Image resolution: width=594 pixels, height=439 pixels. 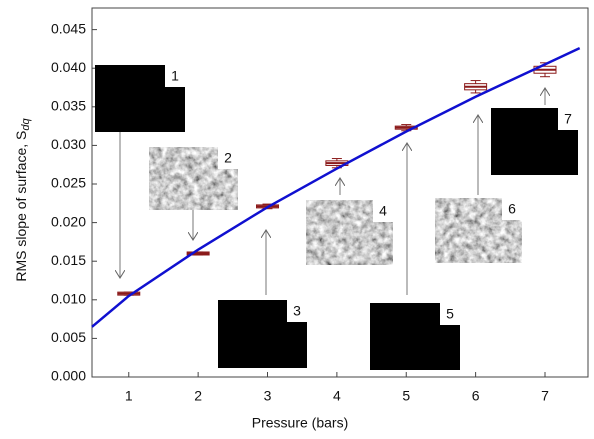 I want to click on y-tick-label: 0.000, so click(x=68, y=376).